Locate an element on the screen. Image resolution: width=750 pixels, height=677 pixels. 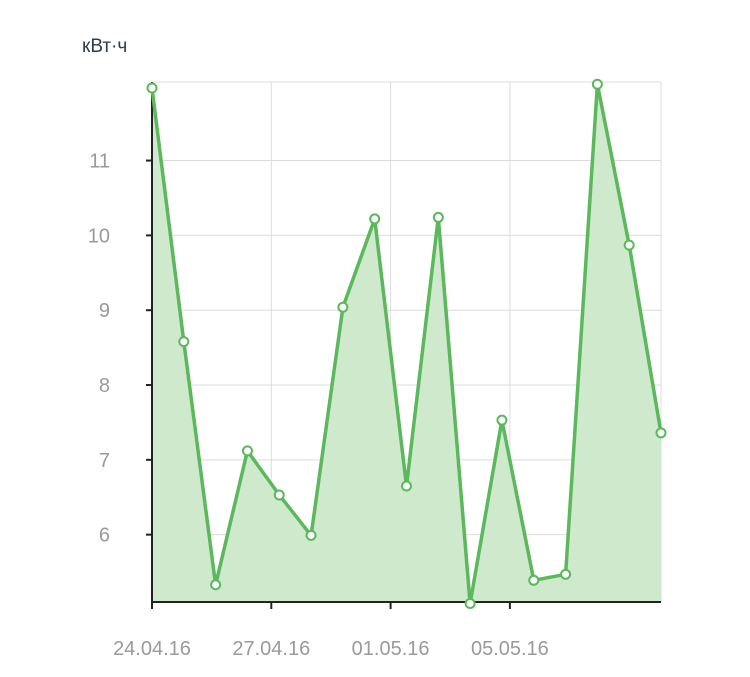
y-tick-label: 11 is located at coordinates (99, 162).